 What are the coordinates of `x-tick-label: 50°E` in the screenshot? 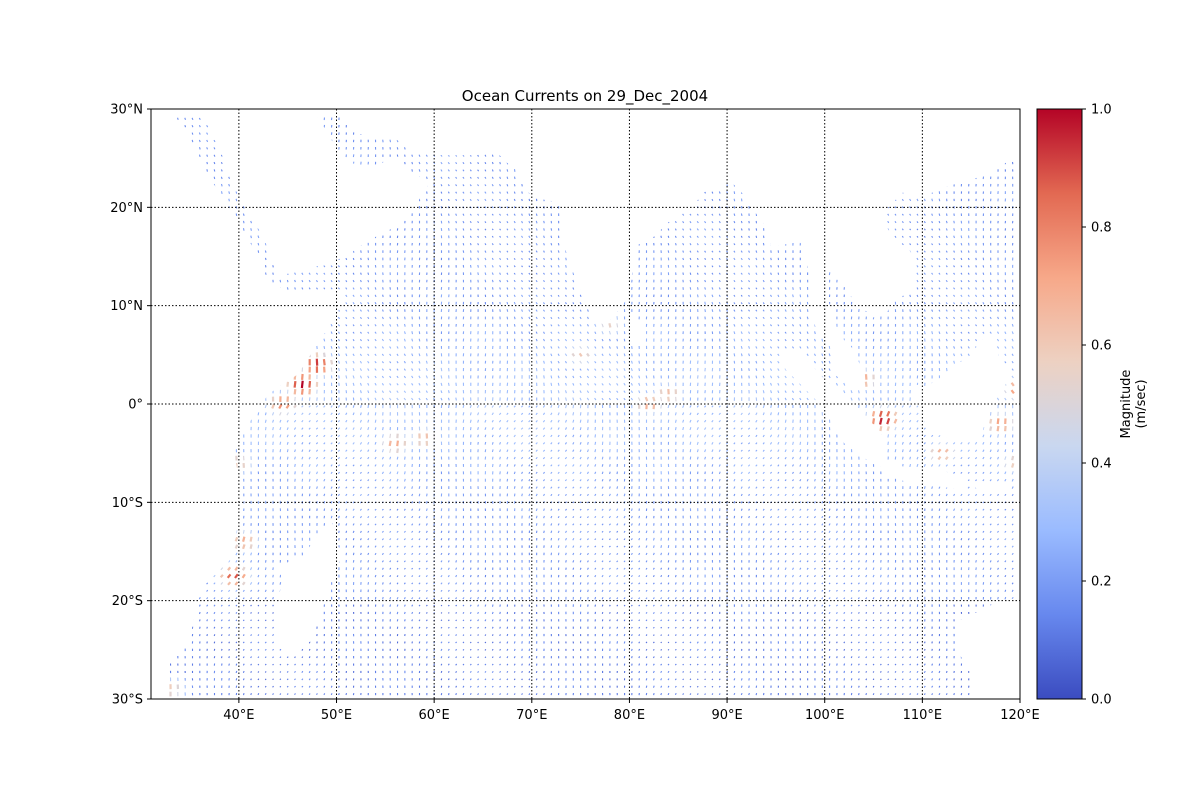 It's located at (336, 715).